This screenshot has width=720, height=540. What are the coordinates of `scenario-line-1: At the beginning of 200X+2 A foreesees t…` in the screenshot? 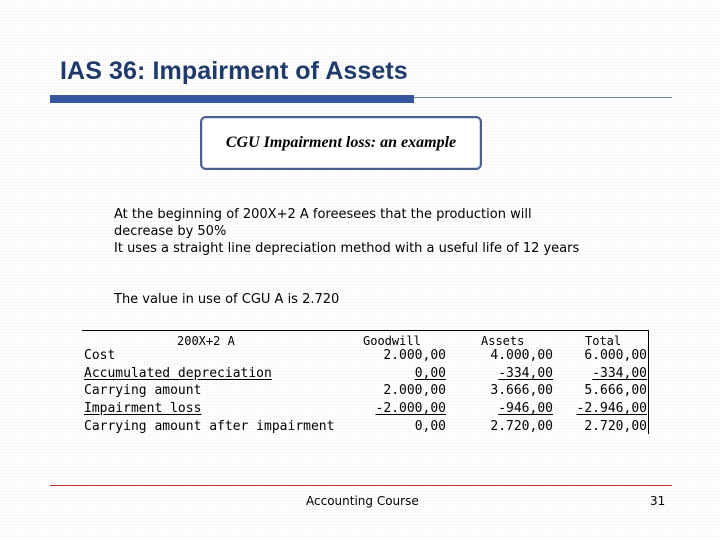 It's located at (323, 223).